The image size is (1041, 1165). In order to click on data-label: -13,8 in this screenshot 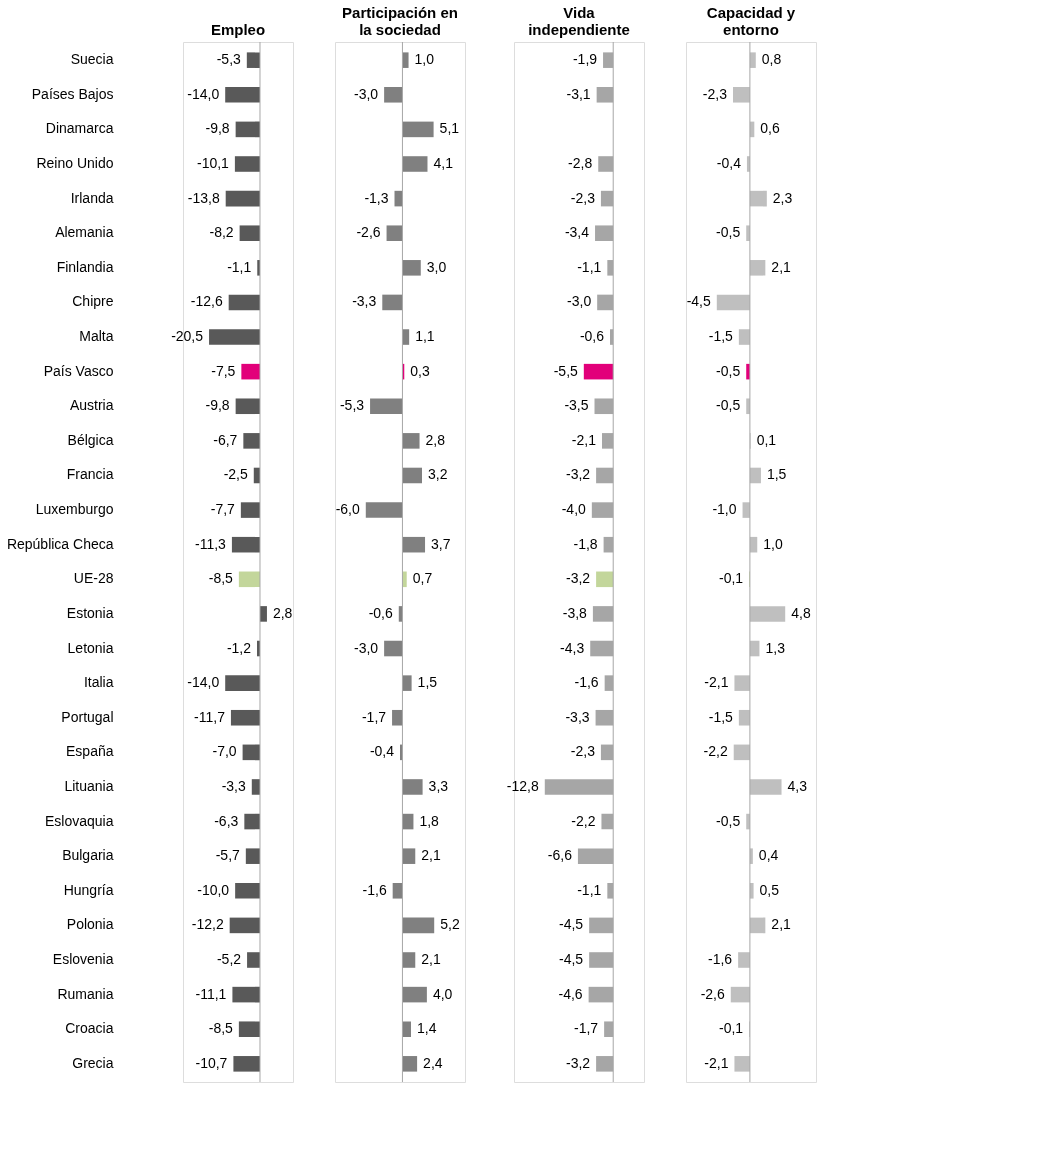, I will do `click(203, 197)`.